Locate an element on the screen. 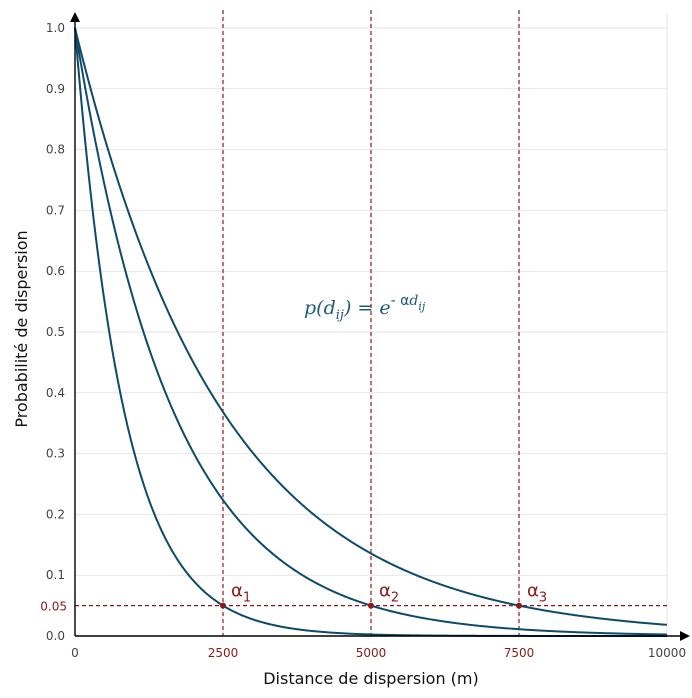 The height and width of the screenshot is (698, 692). y-tick-label: 0.8 is located at coordinates (55, 150).